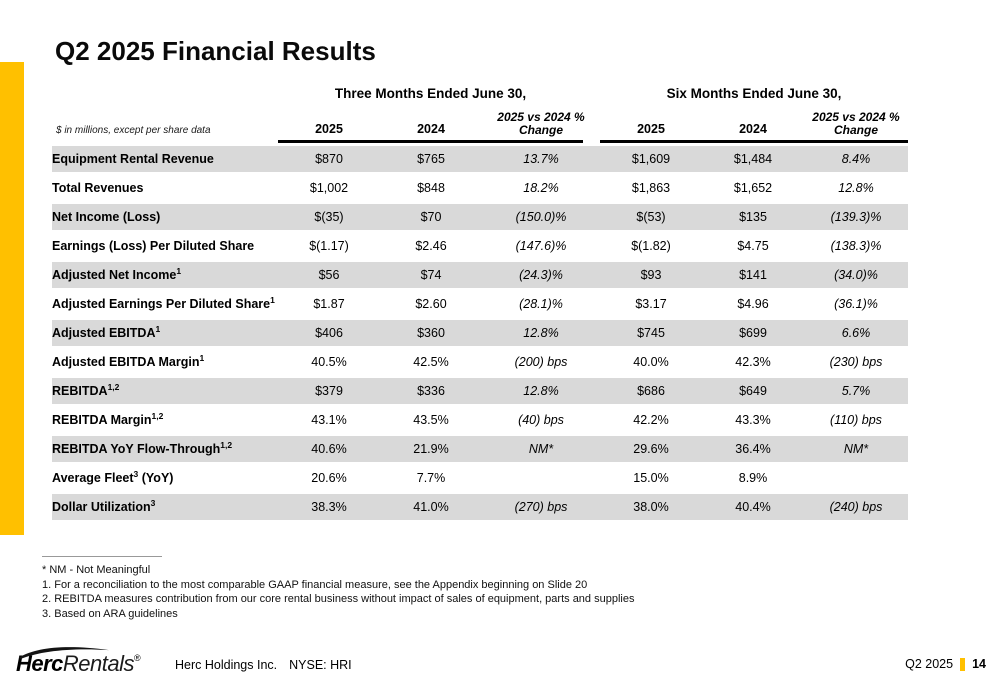 This screenshot has height=685, width=1000. I want to click on row-label: REBITDA Margin1,2, so click(108, 418).